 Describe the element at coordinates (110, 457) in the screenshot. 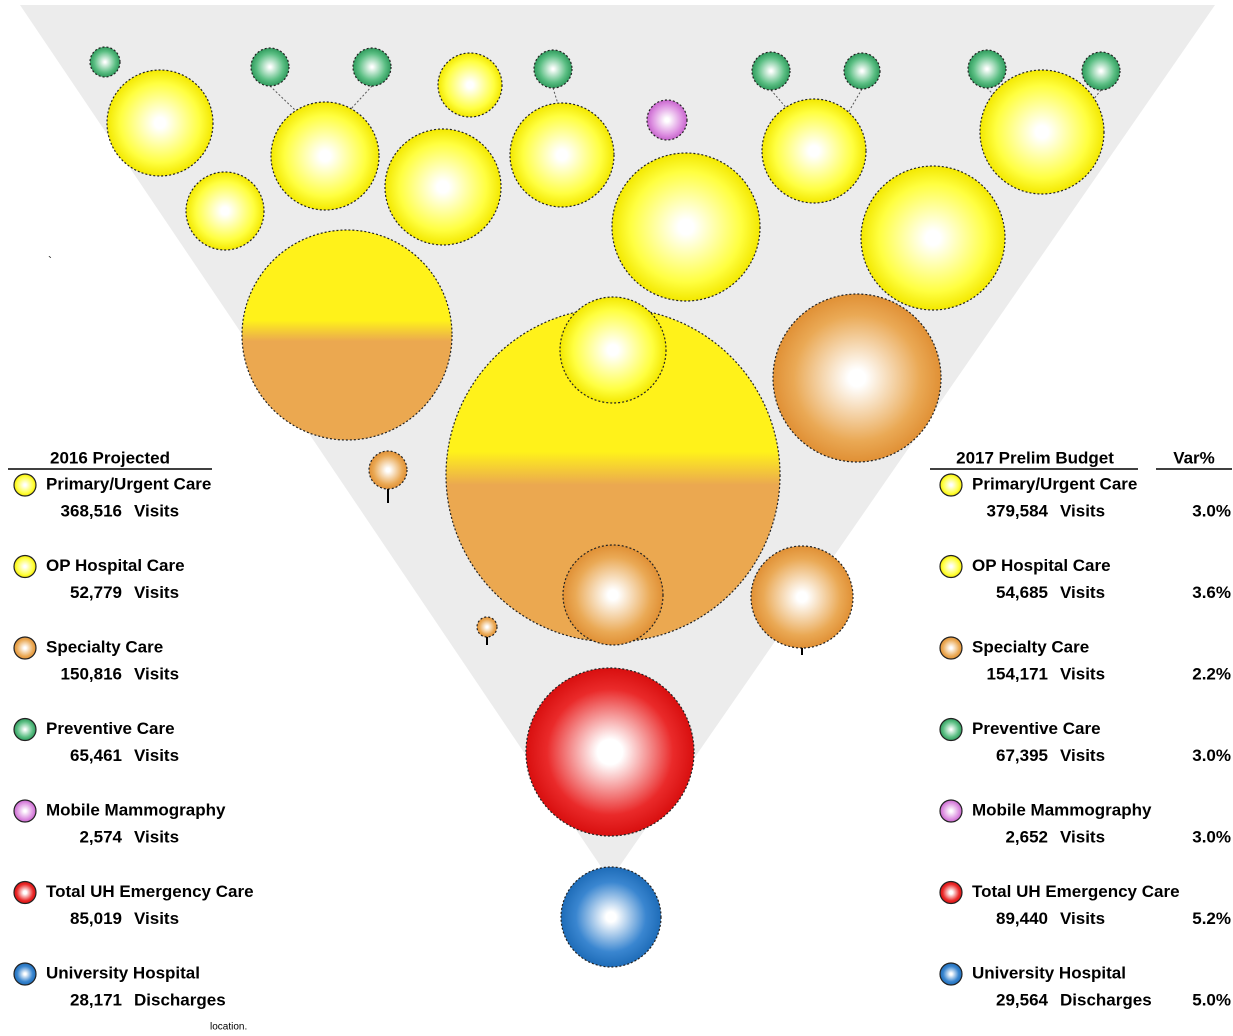

I see `header: 2016 Projected` at that location.